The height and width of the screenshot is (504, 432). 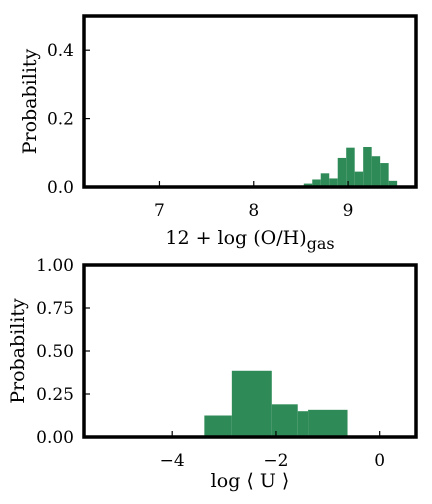 I want to click on y-tick-label: 0.2, so click(x=60, y=120).